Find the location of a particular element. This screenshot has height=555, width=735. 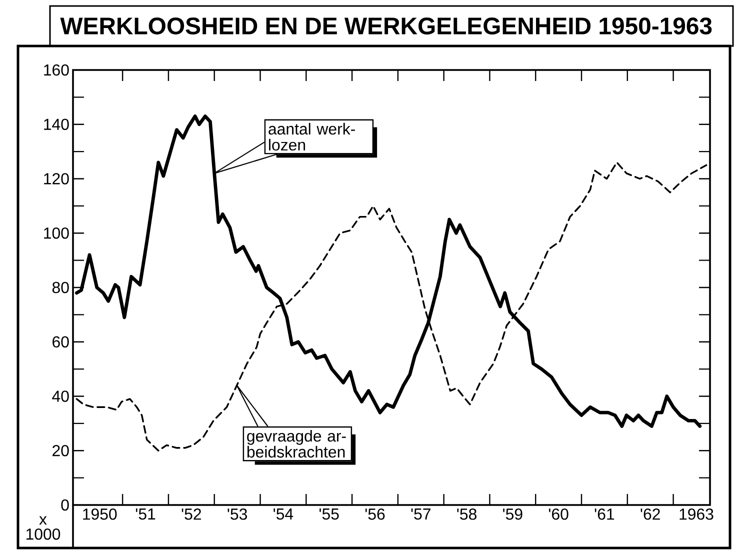

y-tick-label: 120 is located at coordinates (56, 178).